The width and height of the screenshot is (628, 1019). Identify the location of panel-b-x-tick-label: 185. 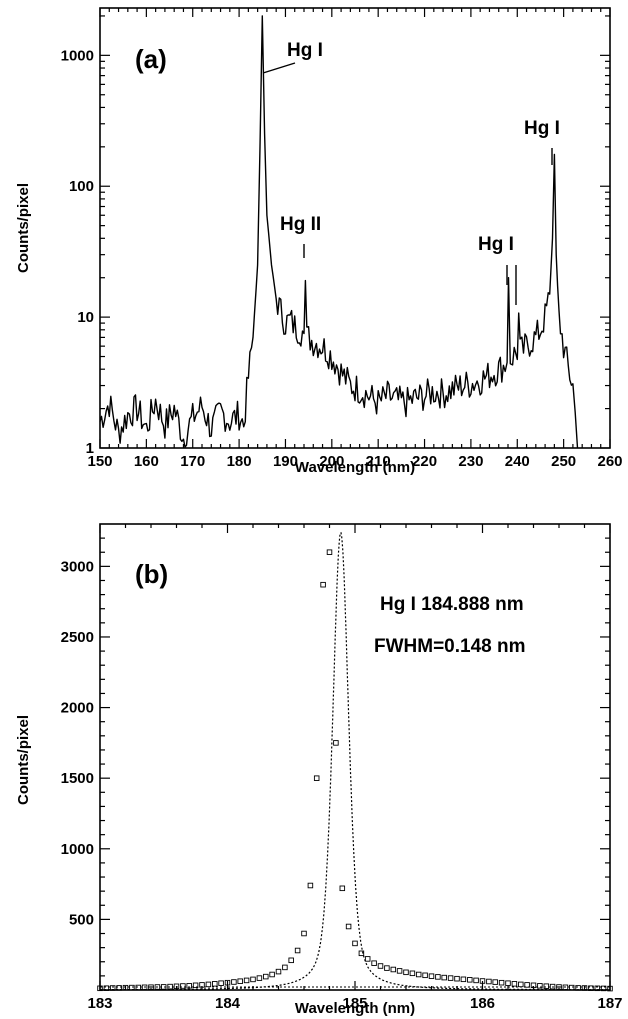
(354, 1003).